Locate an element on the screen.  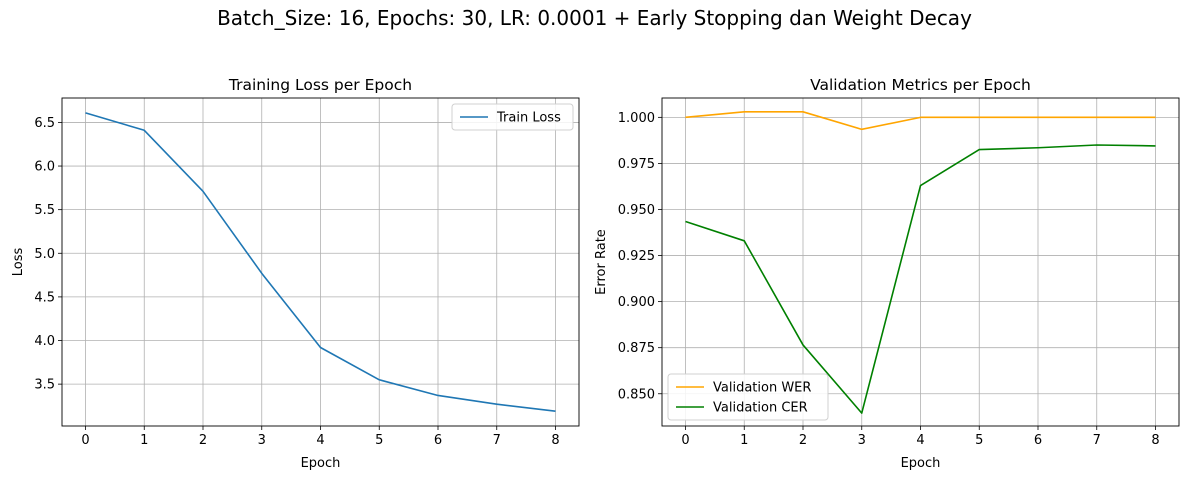
y-tick-label: 0.875 is located at coordinates (636, 348).